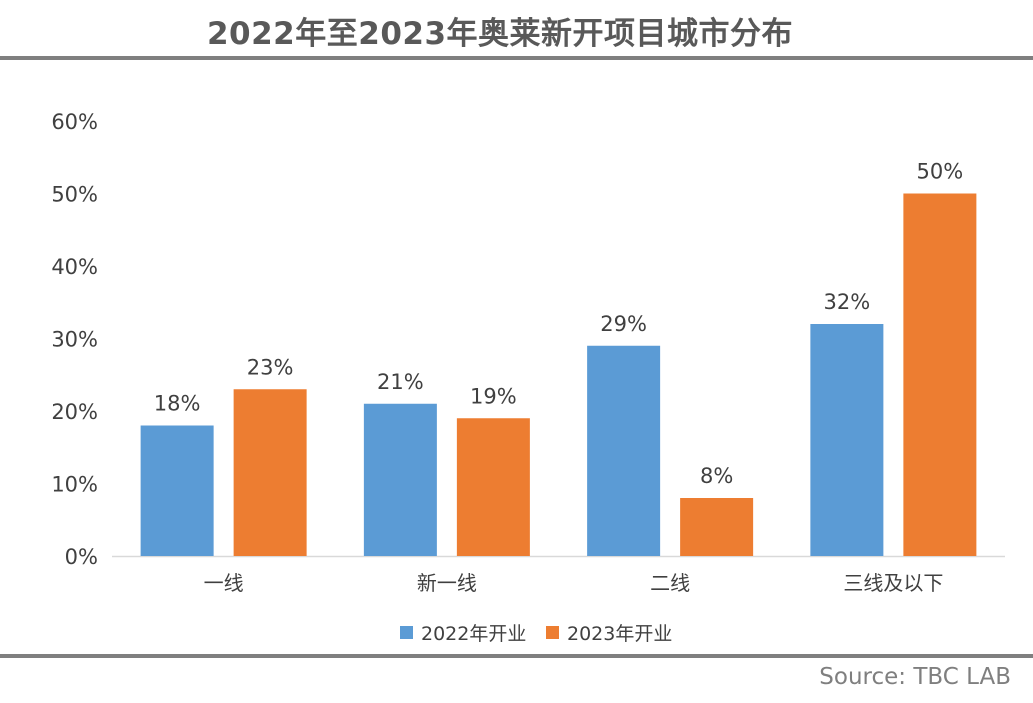  Describe the element at coordinates (516, 656) in the screenshot. I see `bottom-divider` at that location.